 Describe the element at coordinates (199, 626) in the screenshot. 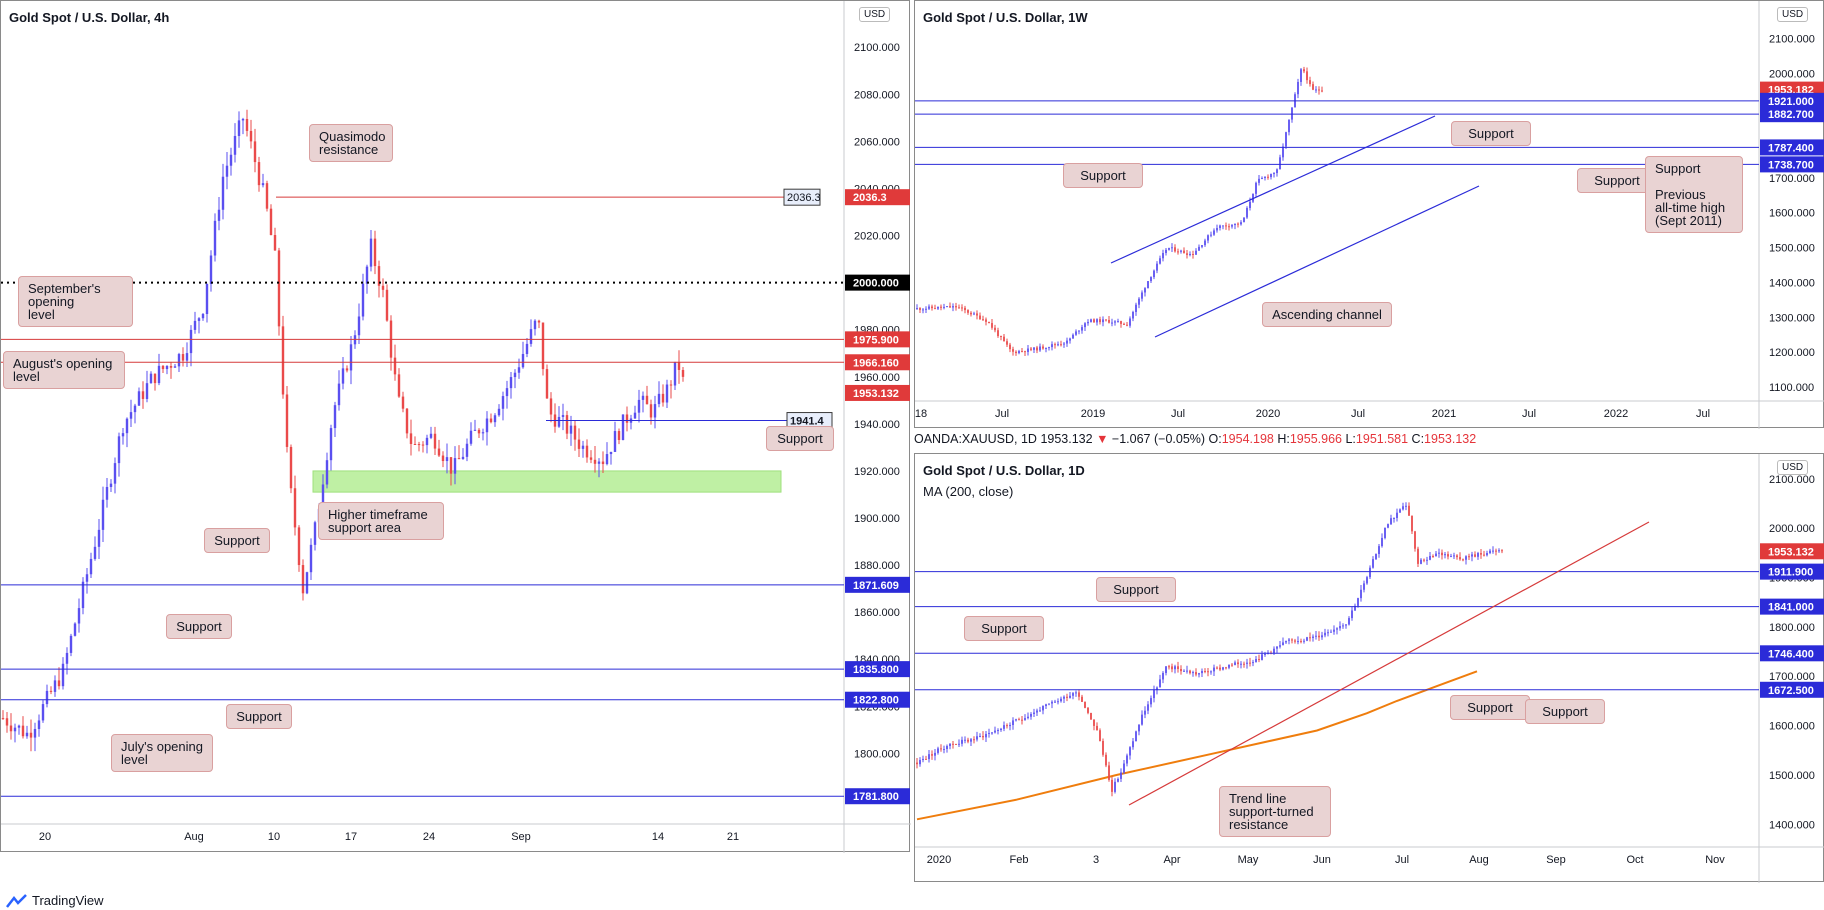

I see `annotation-support-1835: Support` at that location.